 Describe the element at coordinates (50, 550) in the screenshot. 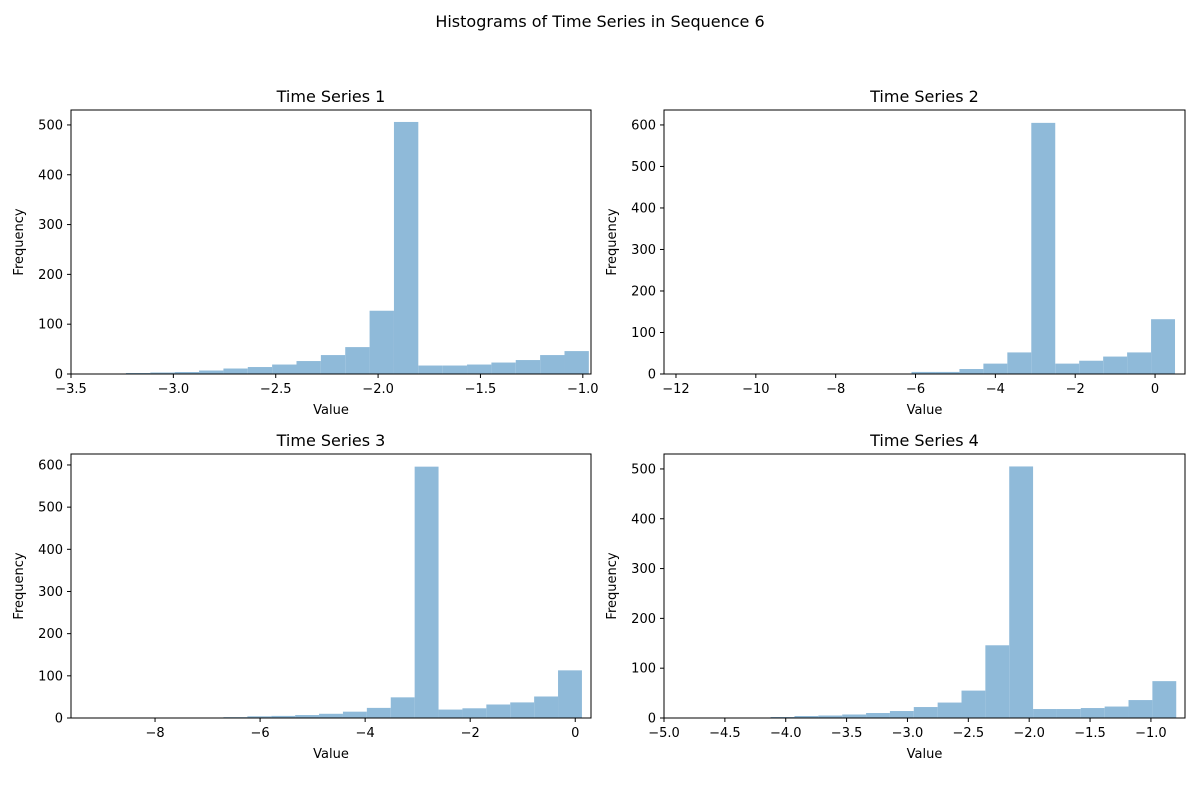

I see `y-tick-label: 400` at that location.